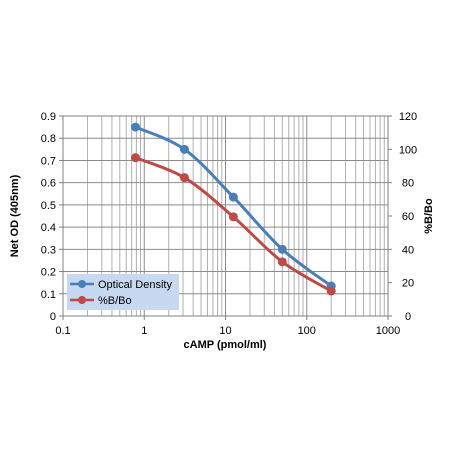  Describe the element at coordinates (48, 295) in the screenshot. I see `y-tick-label: 0.1` at that location.